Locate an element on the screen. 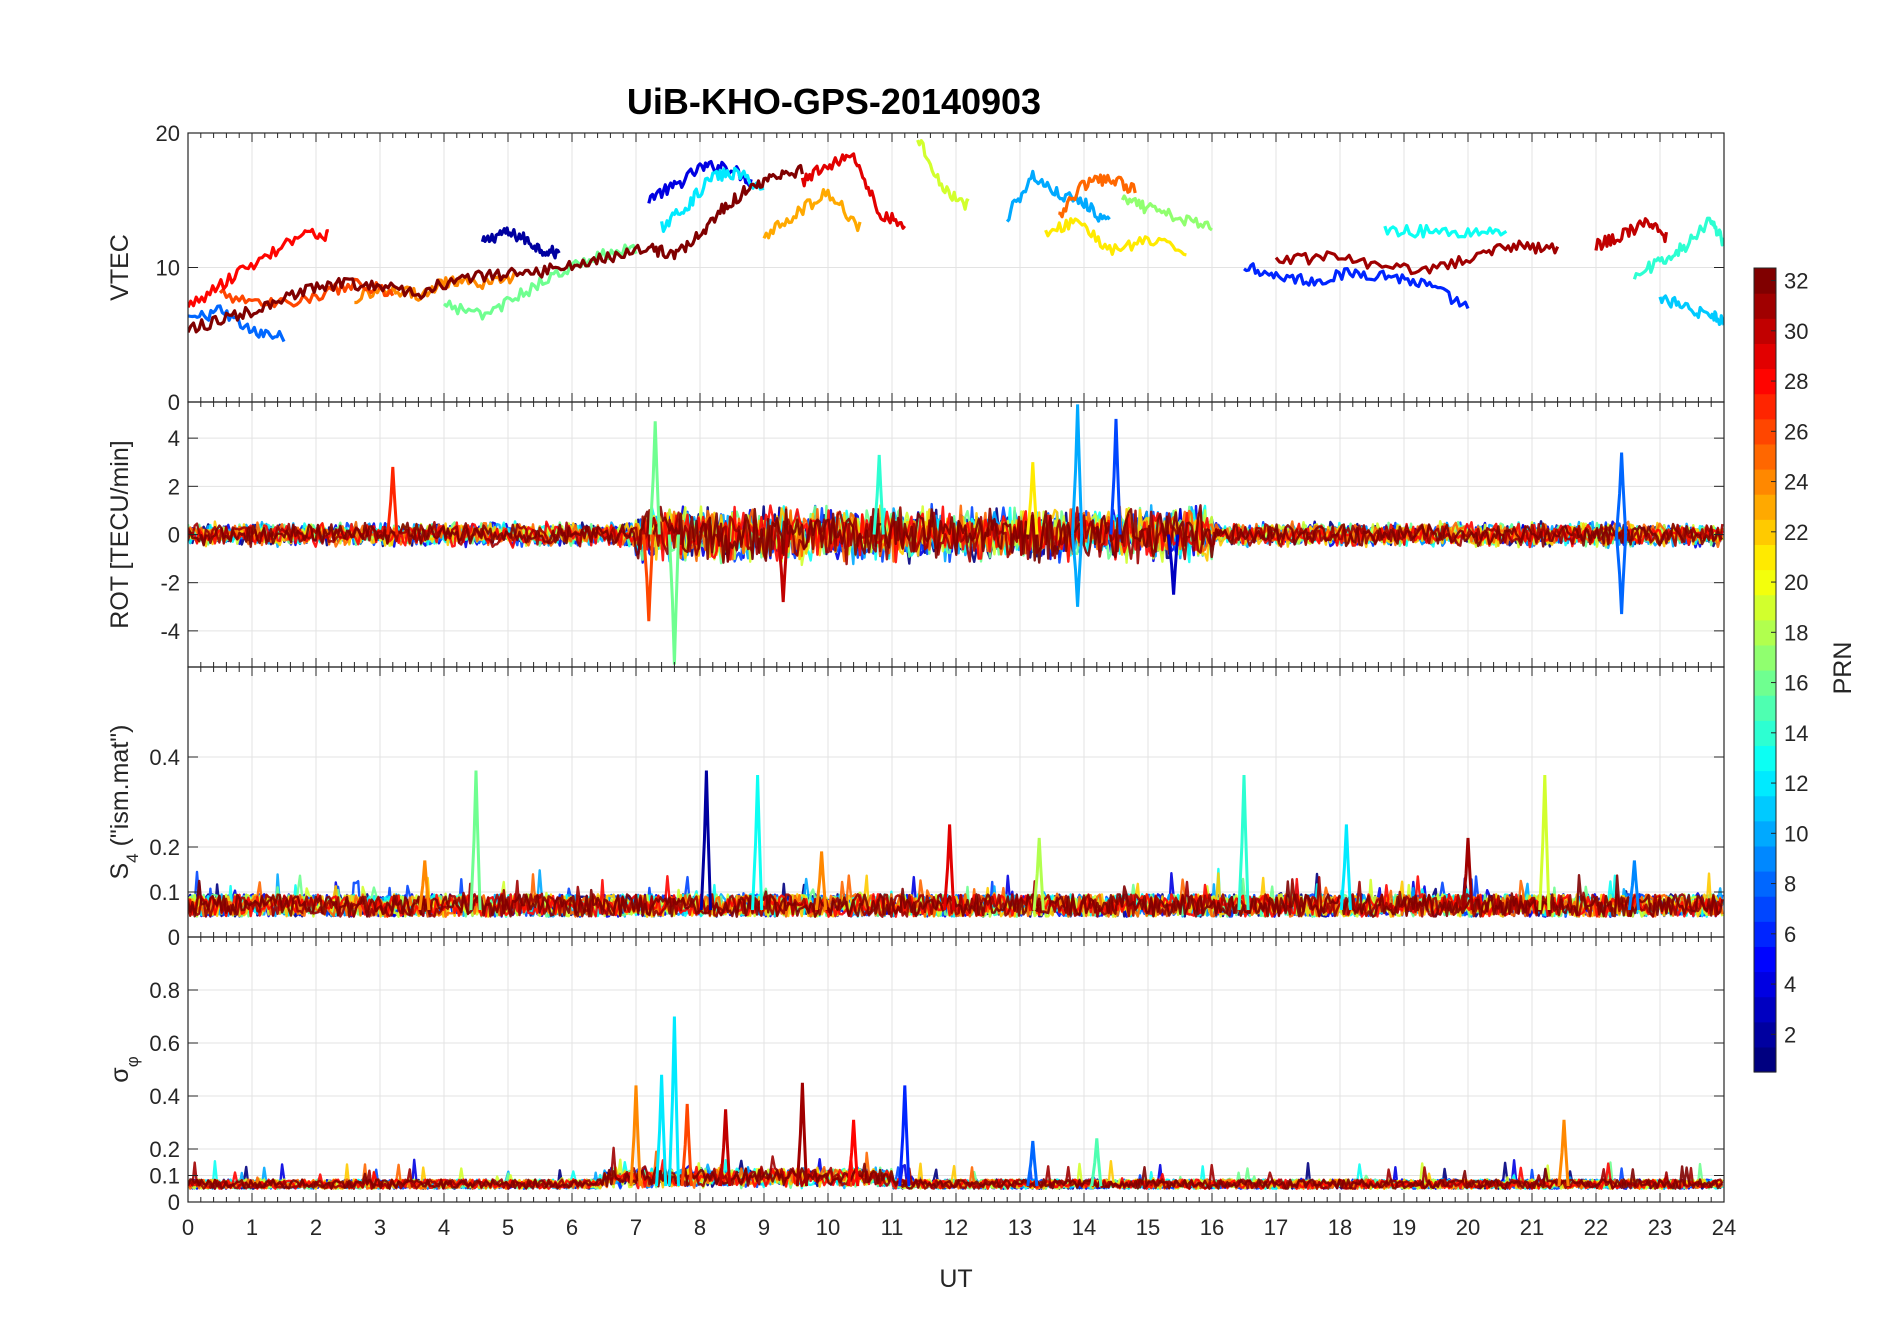 The height and width of the screenshot is (1330, 1902). y-tick-label: -2 is located at coordinates (170, 583).